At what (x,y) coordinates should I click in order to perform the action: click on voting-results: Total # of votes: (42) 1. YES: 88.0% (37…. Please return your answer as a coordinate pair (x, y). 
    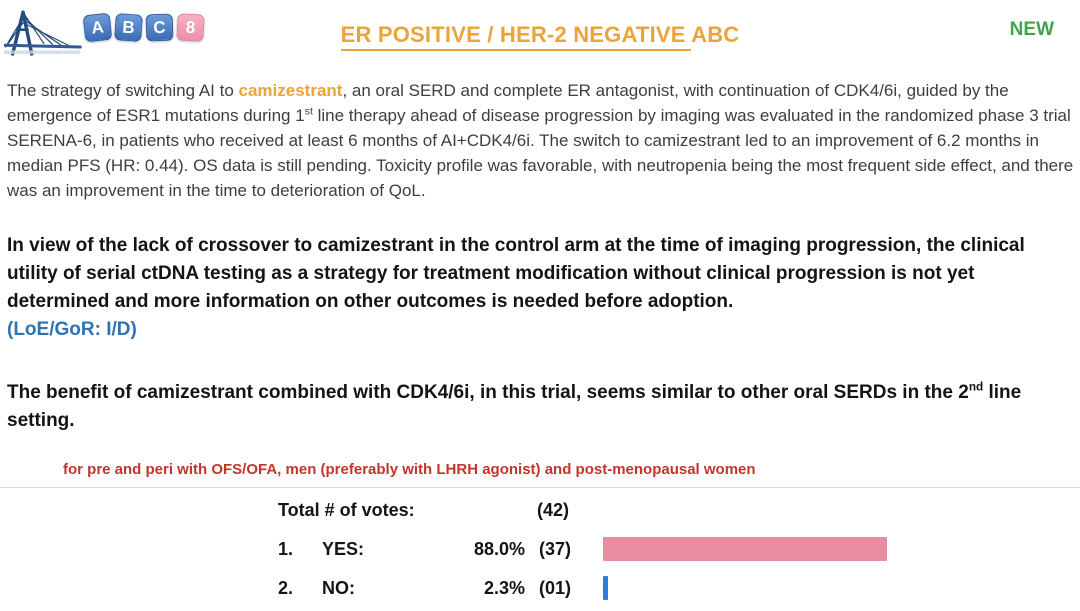
    Looking at the image, I should click on (679, 554).